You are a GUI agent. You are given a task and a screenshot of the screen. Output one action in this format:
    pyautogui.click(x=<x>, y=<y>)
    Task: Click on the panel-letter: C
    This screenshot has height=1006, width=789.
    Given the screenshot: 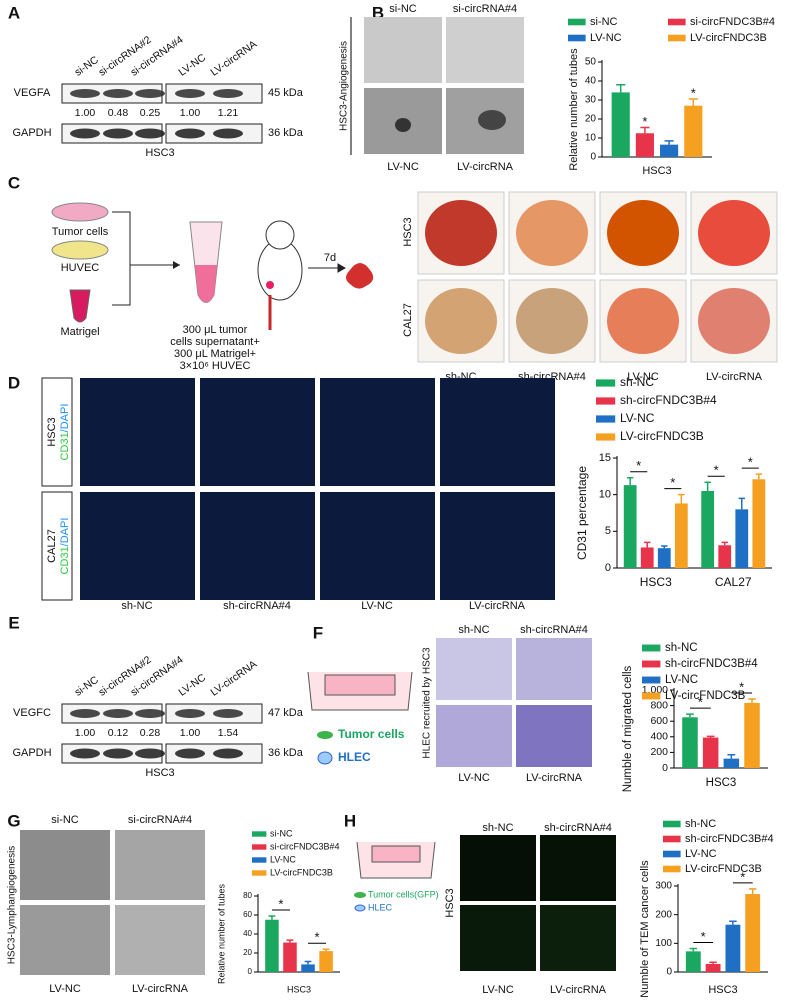 What is the action you would take?
    pyautogui.click(x=14, y=182)
    